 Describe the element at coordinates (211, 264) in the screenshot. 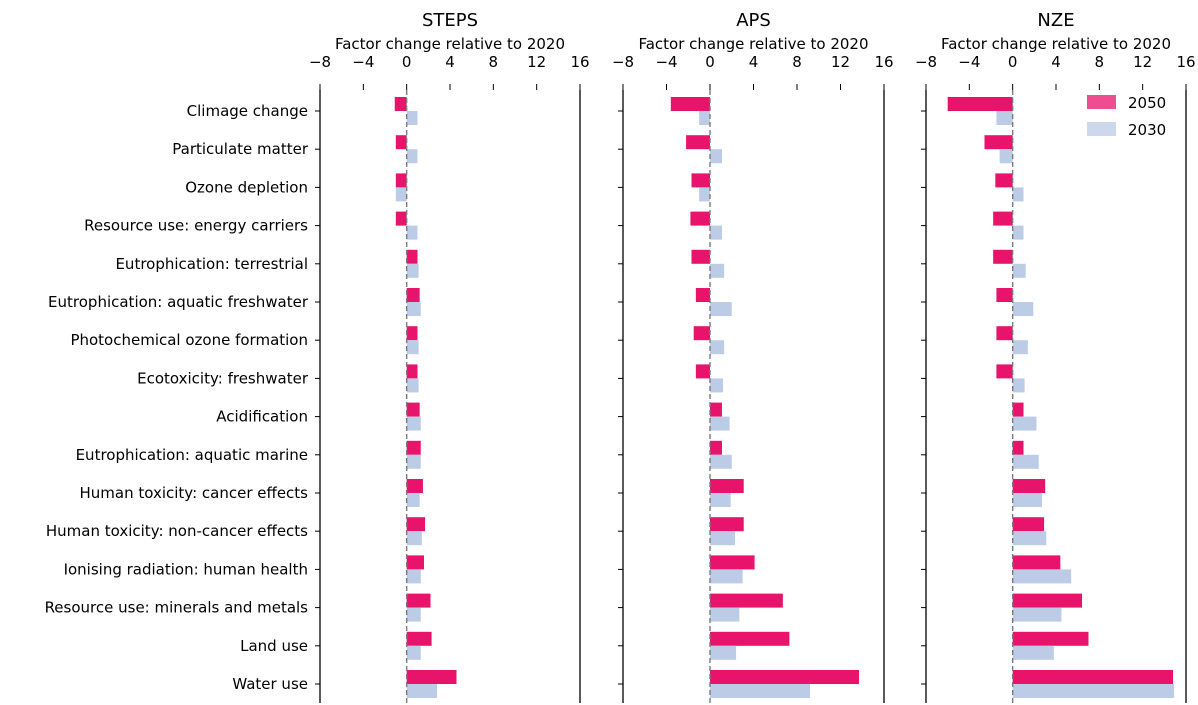

I see `category-label: Eutrophication: terrestrial` at that location.